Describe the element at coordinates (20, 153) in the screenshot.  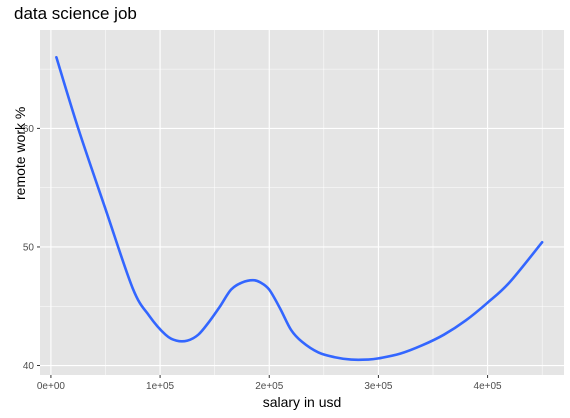
I see `y-axis-label: remote work %` at that location.